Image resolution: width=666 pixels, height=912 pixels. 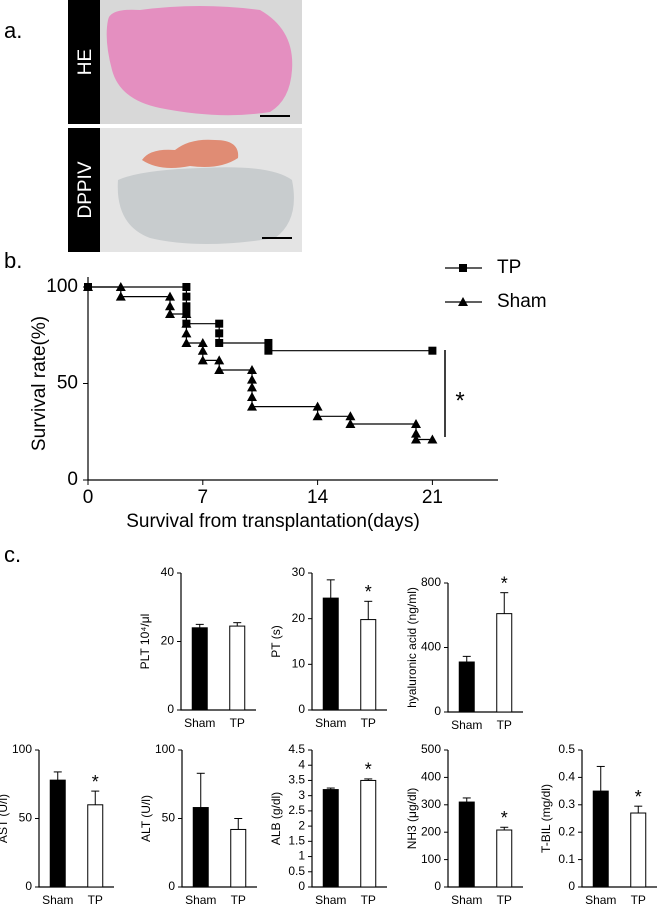 I want to click on y-axis-label: PLT 10⁴/μl, so click(x=145, y=642).